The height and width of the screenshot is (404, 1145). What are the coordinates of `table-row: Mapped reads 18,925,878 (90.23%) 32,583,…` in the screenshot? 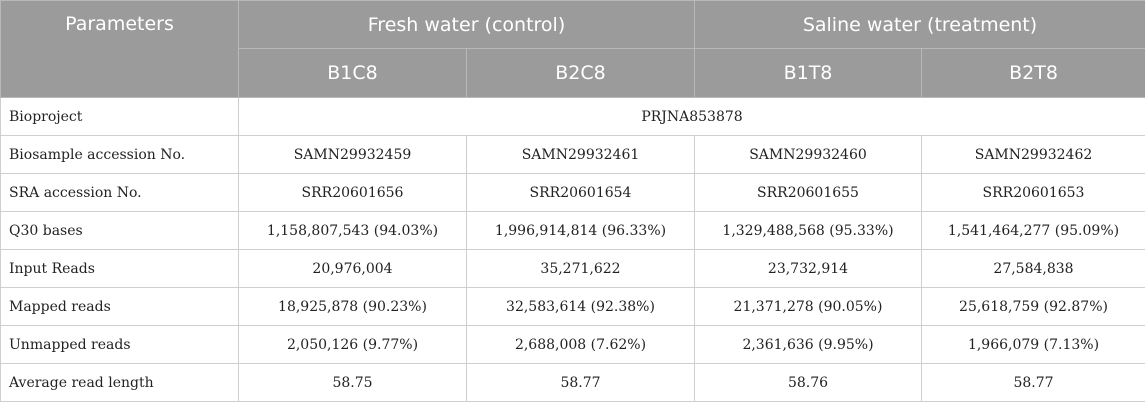 It's located at (572, 306).